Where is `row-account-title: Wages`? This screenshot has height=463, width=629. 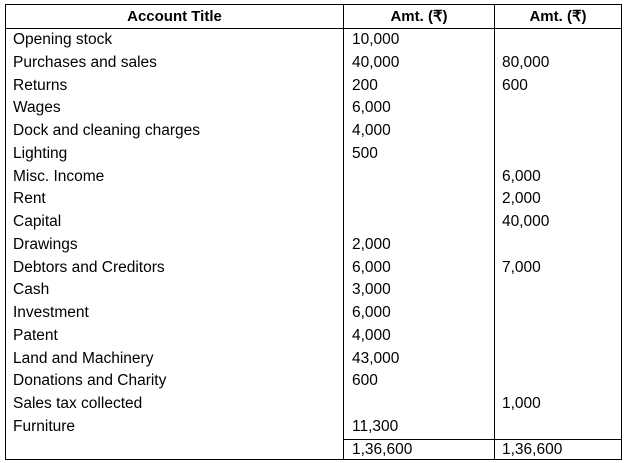
row-account-title: Wages is located at coordinates (37, 108).